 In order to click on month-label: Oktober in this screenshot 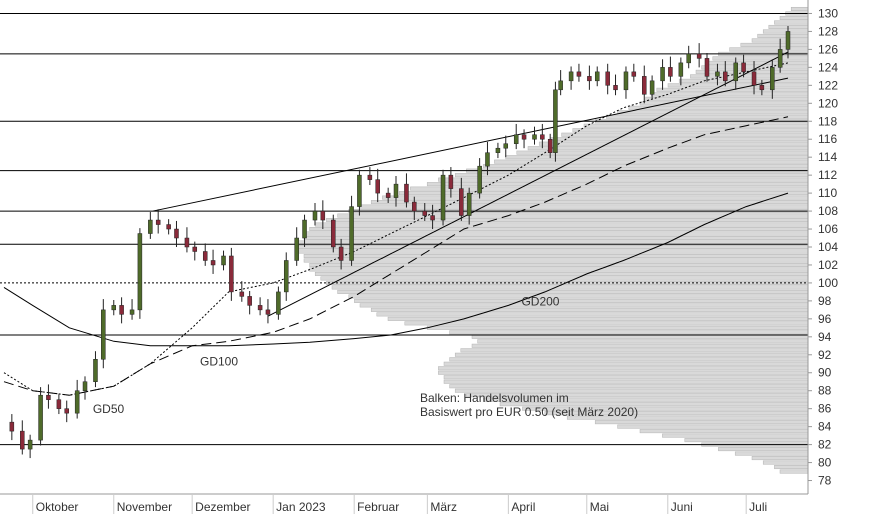, I will do `click(57, 507)`.